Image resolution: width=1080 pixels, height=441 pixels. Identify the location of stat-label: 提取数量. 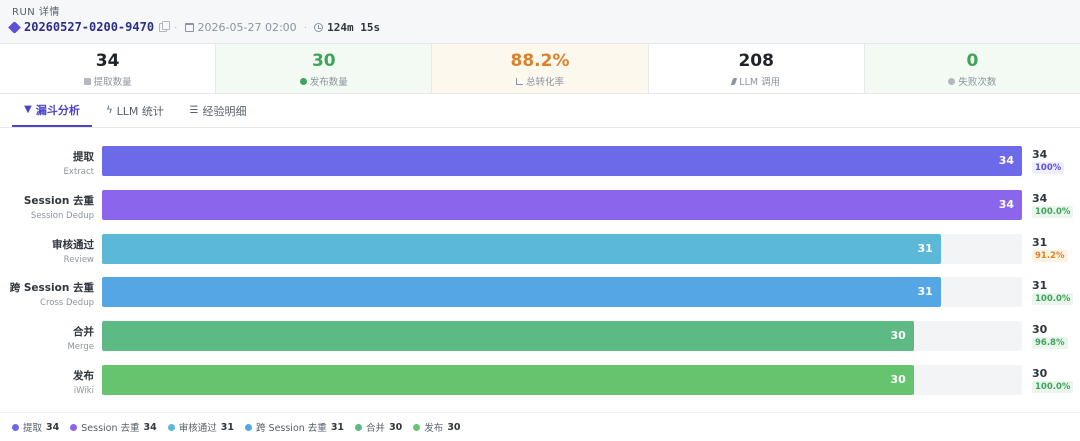
(107, 81).